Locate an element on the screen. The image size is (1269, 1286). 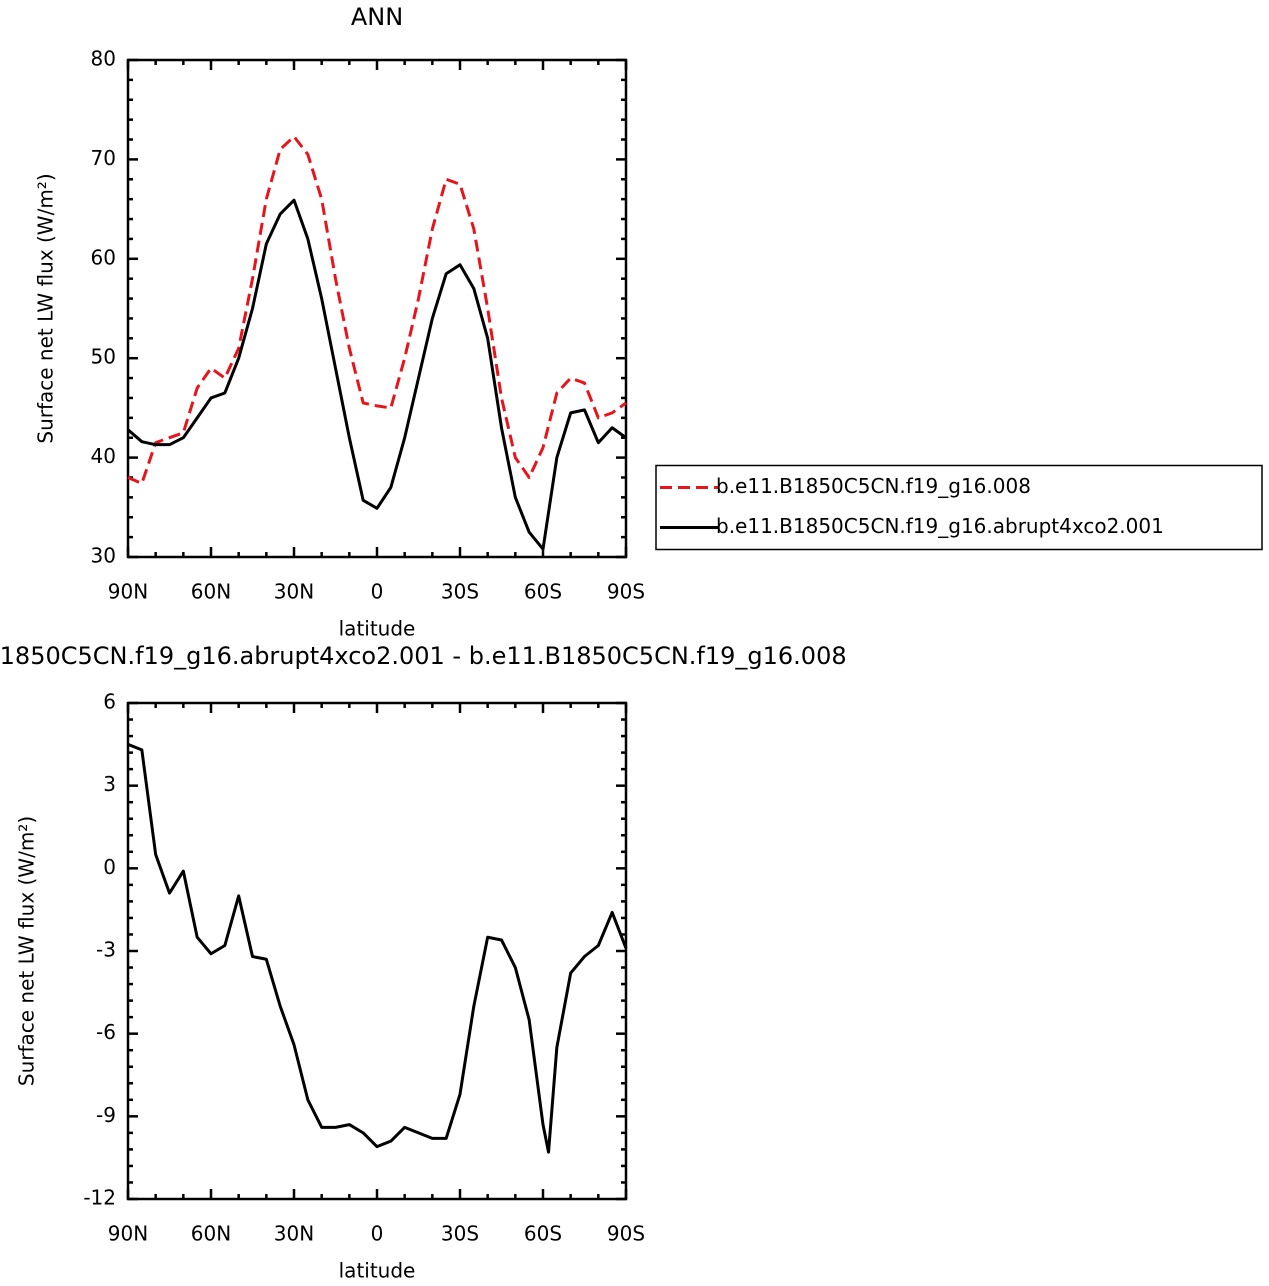
y-tick-label: 40 is located at coordinates (103, 456).